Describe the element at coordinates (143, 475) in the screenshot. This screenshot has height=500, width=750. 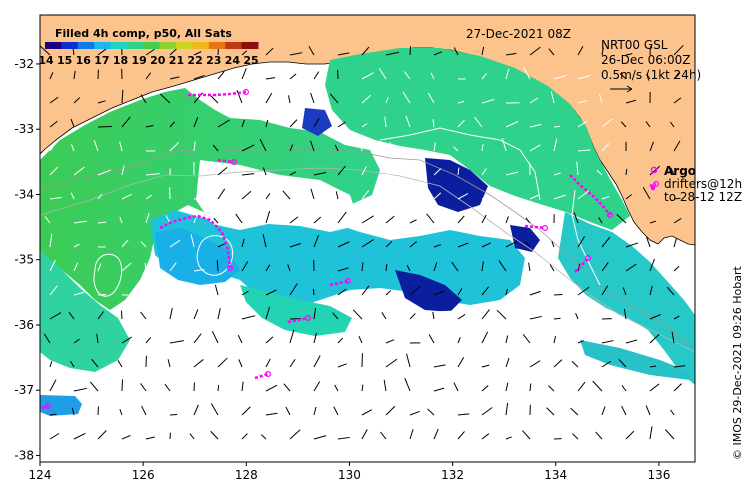
I see `x-tick-label: 126` at that location.